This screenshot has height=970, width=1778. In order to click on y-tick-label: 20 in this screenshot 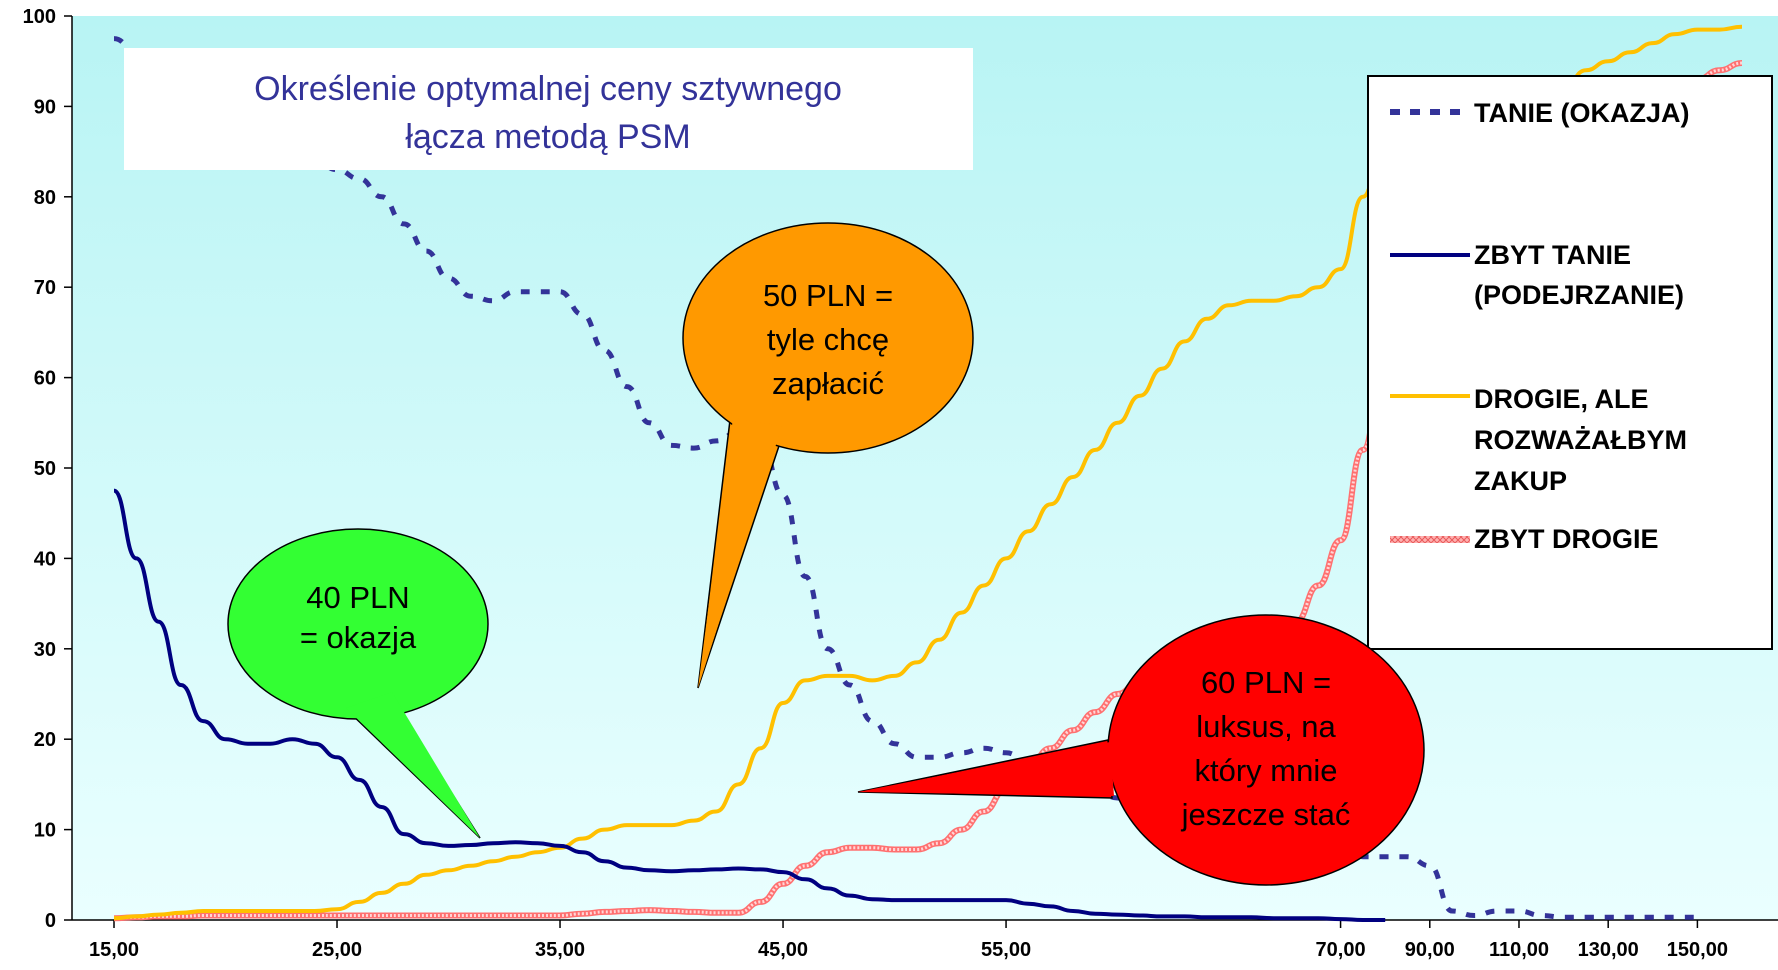, I will do `click(45, 740)`.